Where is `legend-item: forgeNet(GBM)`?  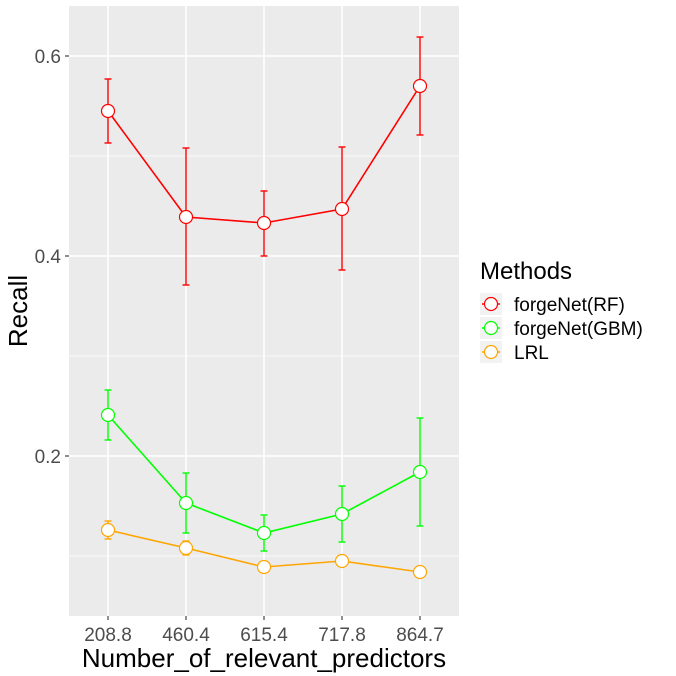
legend-item: forgeNet(GBM) is located at coordinates (561, 328).